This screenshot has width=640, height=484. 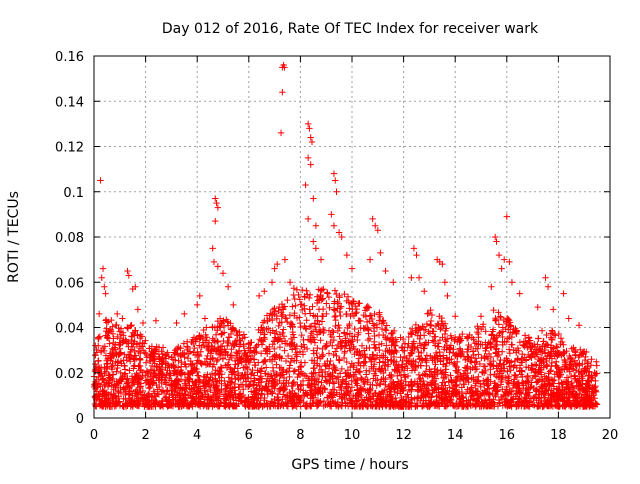 I want to click on y-tick-label: 0.04, so click(x=69, y=329).